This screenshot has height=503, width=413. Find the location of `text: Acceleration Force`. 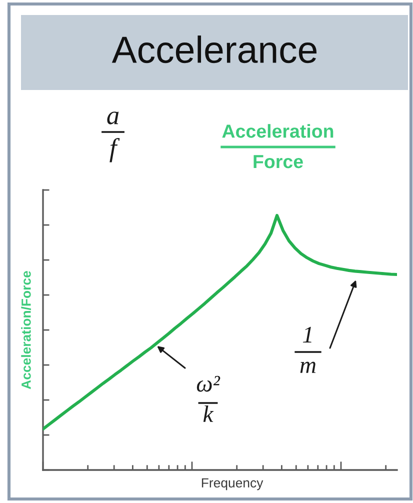

text: Acceleration Force is located at coordinates (278, 146).